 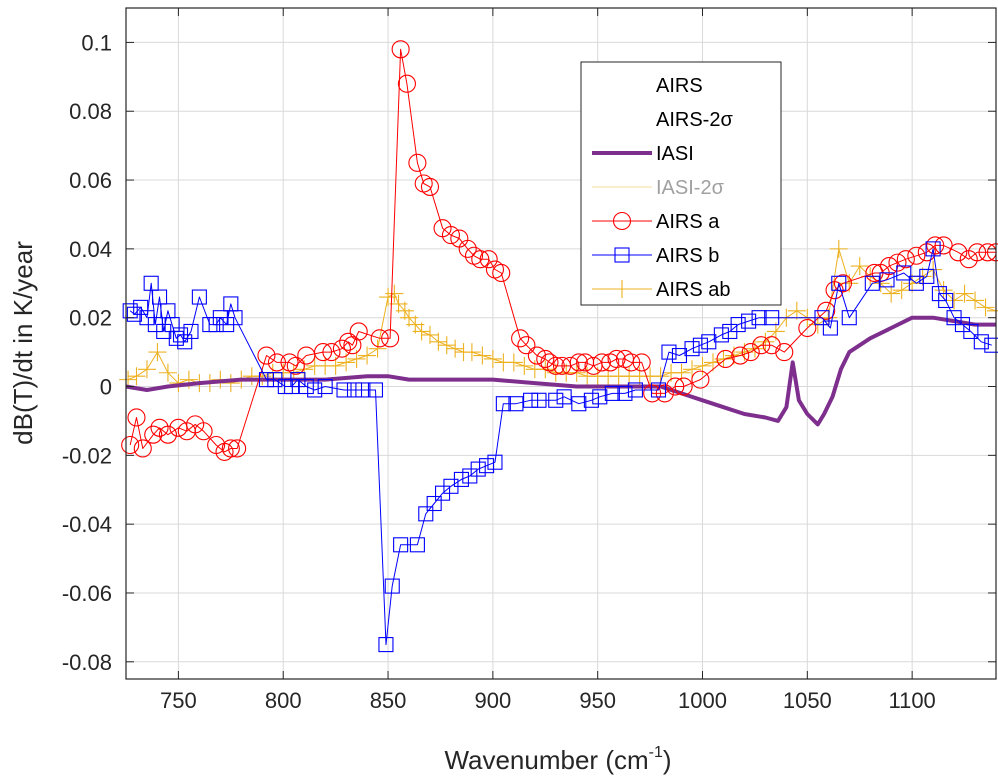 What do you see at coordinates (597, 700) in the screenshot?
I see `x-tick-label: 950` at bounding box center [597, 700].